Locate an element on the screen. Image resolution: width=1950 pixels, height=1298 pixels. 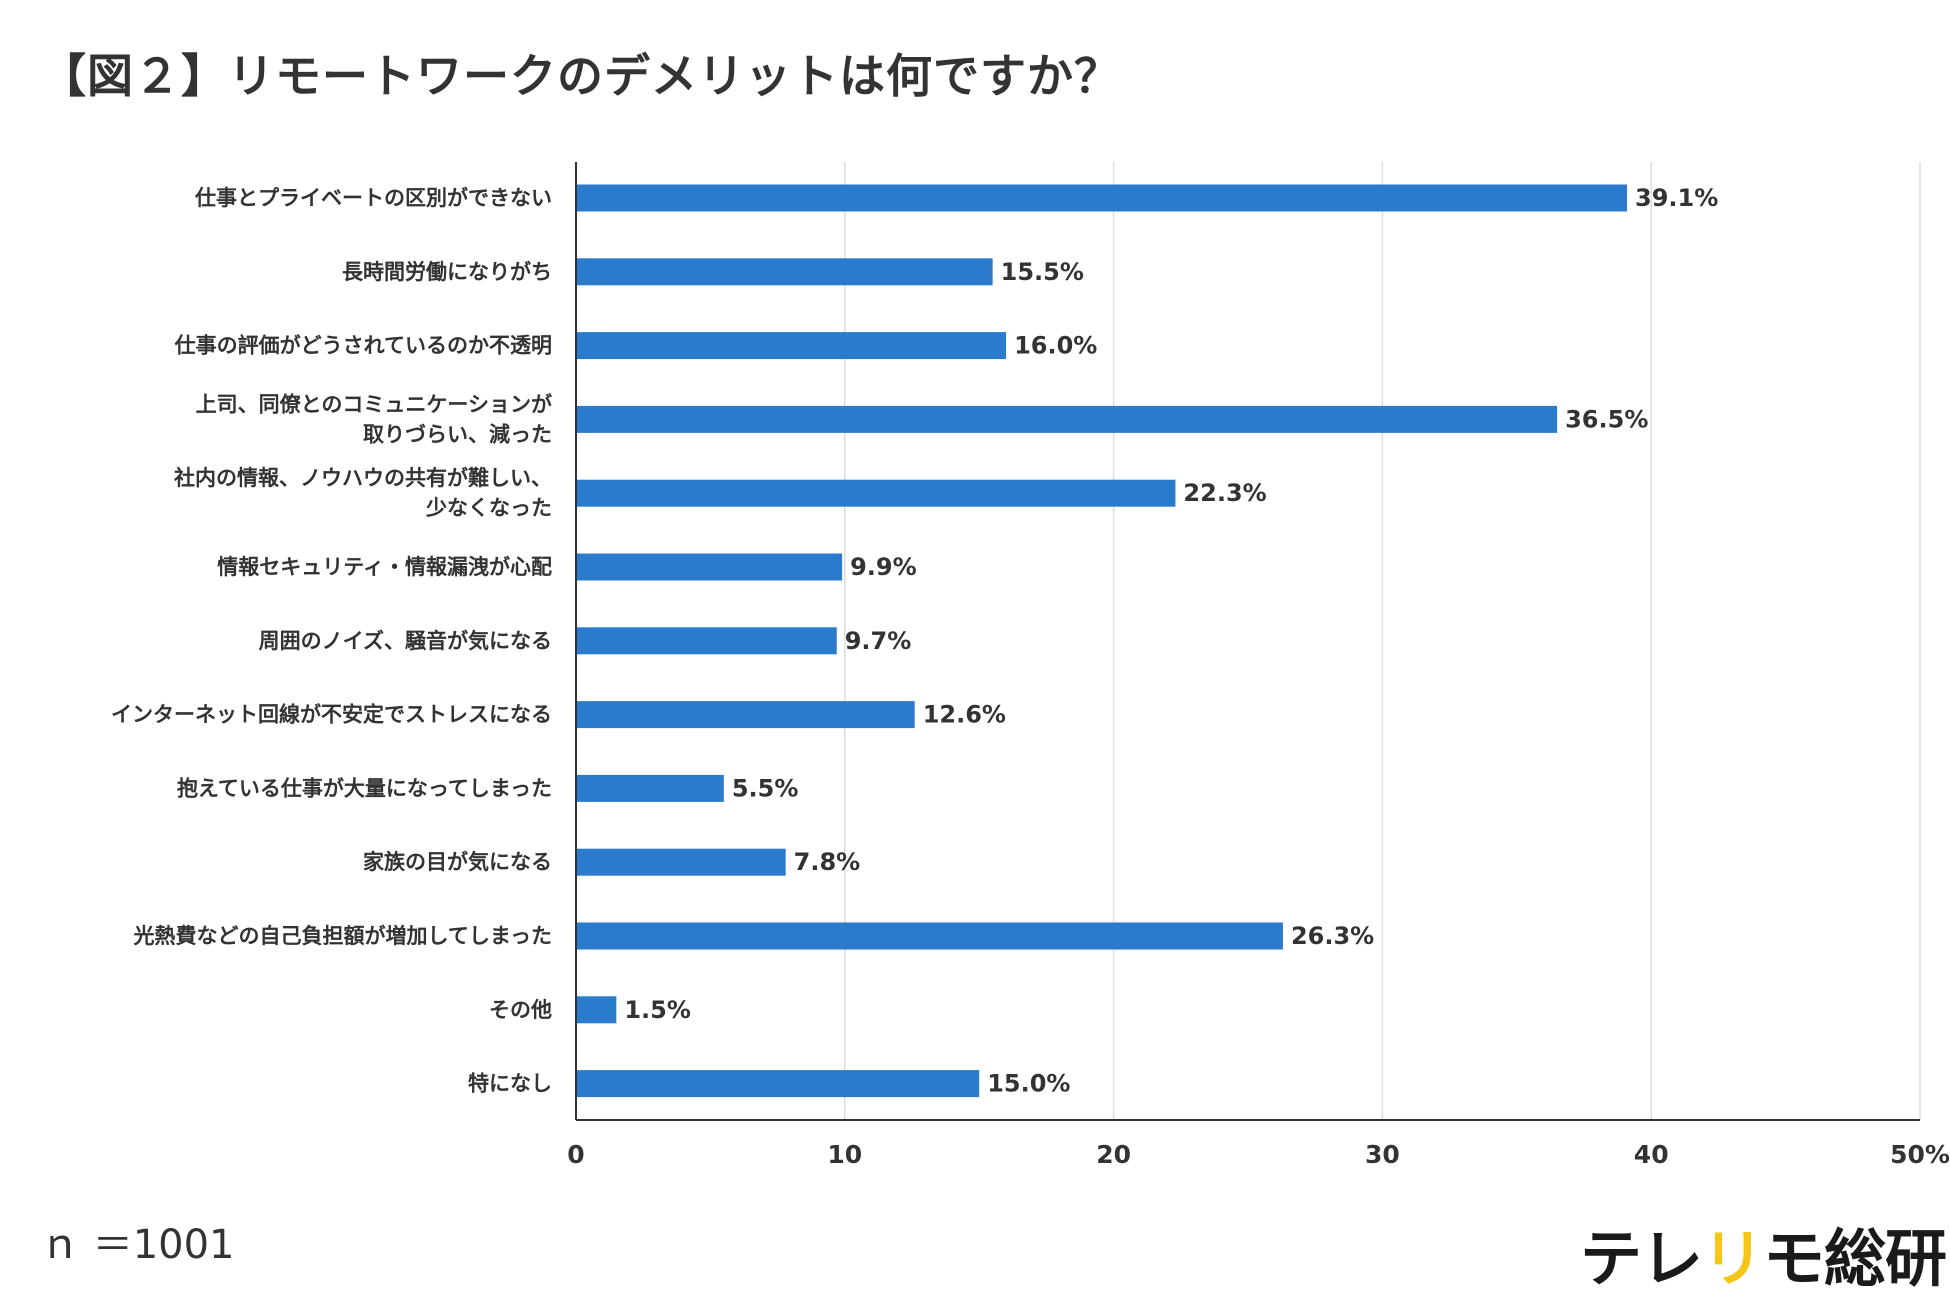
brand-logo-text-3: モ is located at coordinates (1794, 1258).